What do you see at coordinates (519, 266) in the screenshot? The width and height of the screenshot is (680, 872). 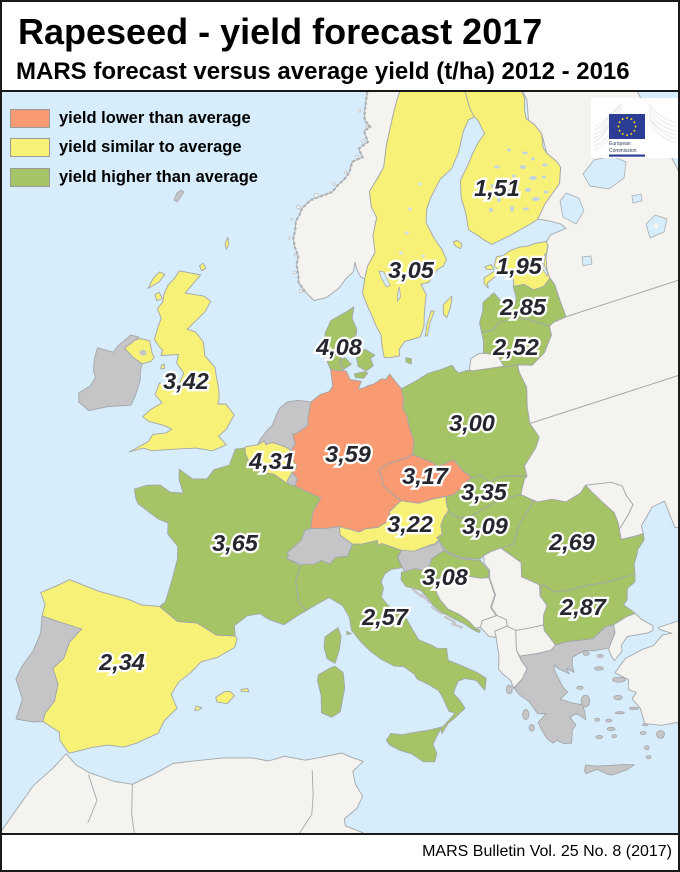 I see `svg-text: 1,95` at bounding box center [519, 266].